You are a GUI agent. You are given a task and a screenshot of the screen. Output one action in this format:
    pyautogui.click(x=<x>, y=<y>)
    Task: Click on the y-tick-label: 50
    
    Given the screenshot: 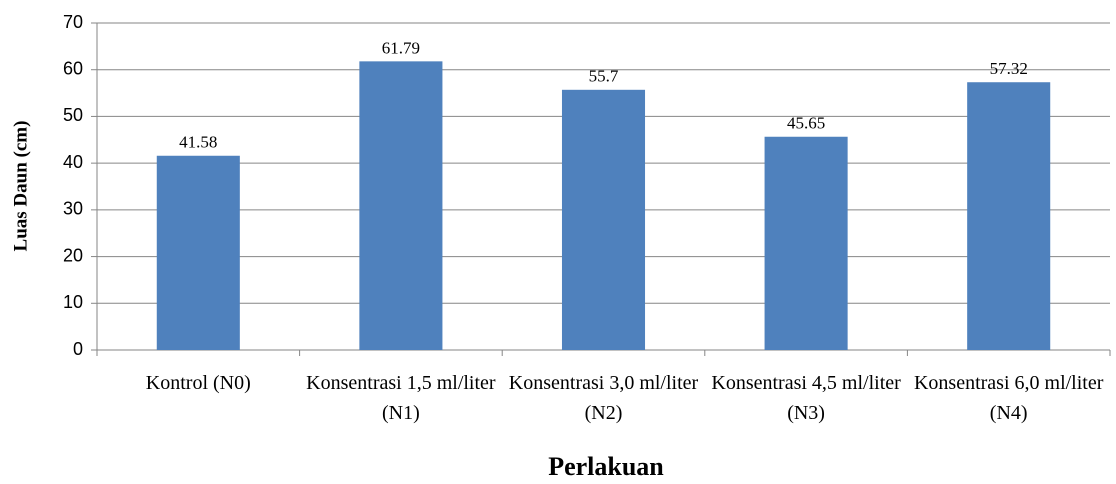 What is the action you would take?
    pyautogui.click(x=73, y=115)
    